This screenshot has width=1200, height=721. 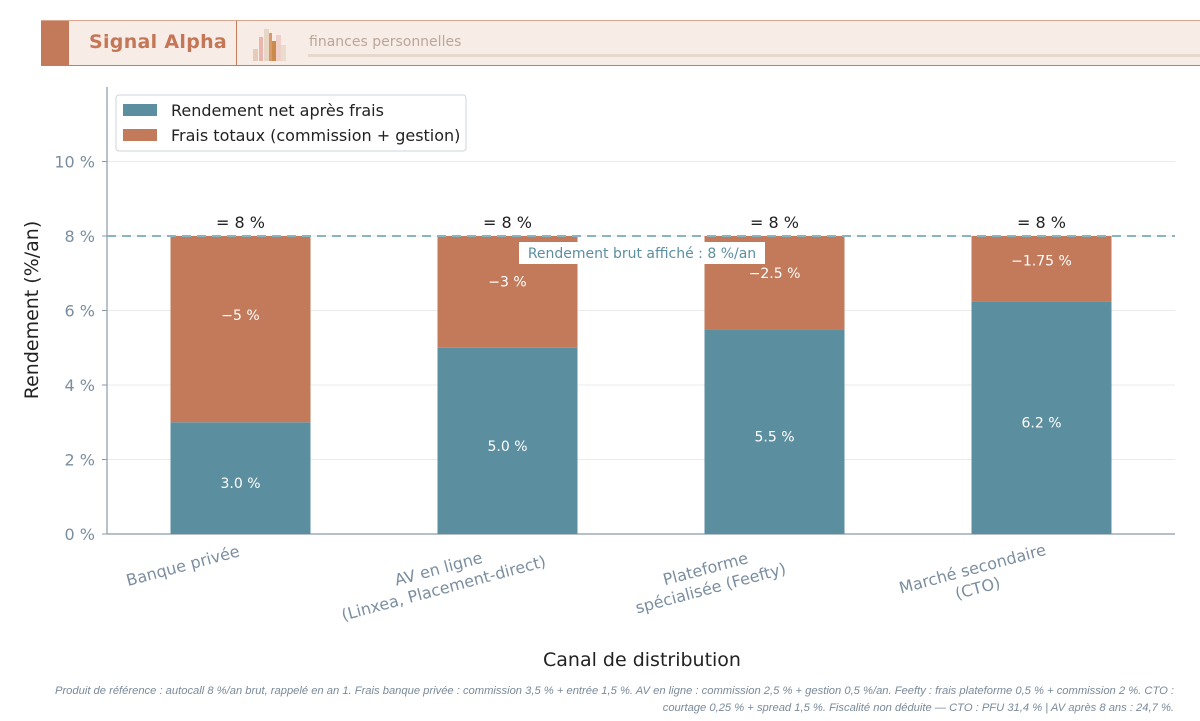 I want to click on y-tick-label: 8 %, so click(x=80, y=236).